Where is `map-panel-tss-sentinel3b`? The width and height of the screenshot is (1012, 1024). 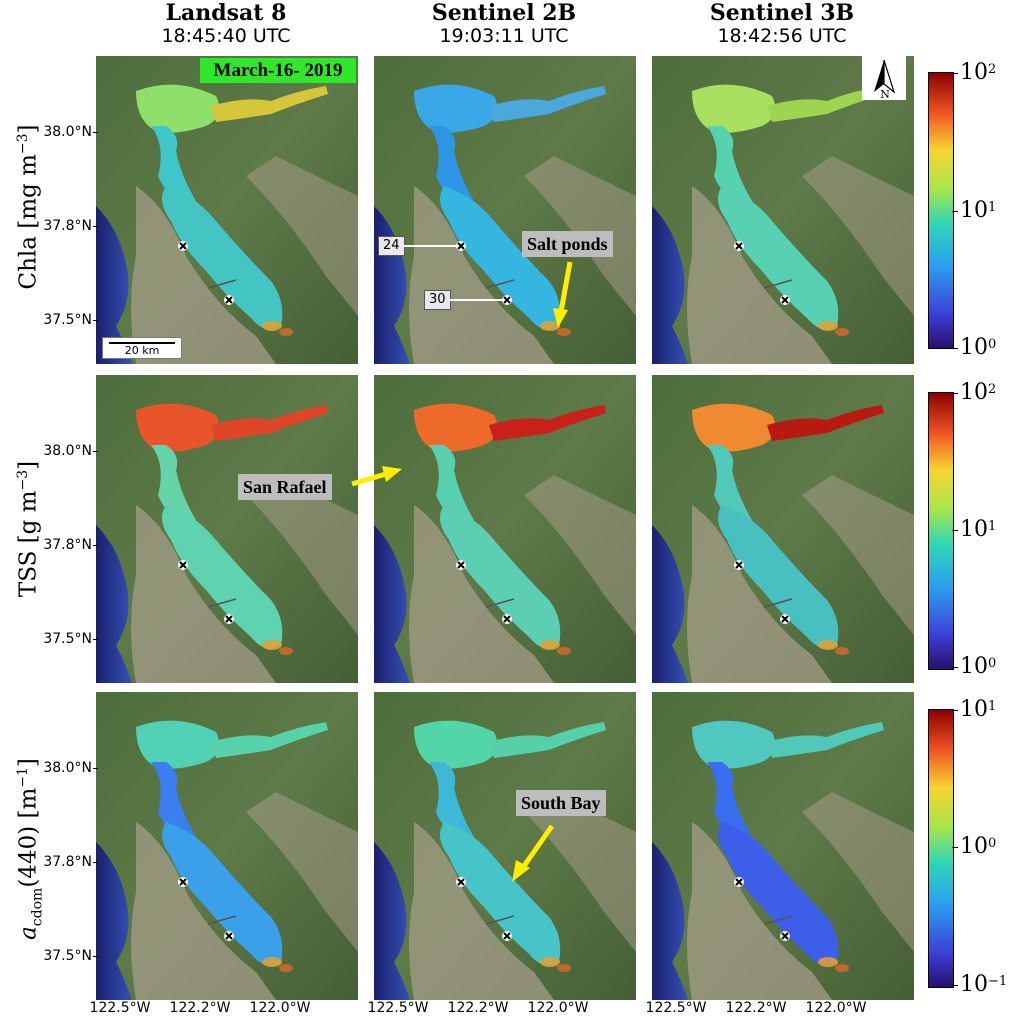 map-panel-tss-sentinel3b is located at coordinates (783, 529).